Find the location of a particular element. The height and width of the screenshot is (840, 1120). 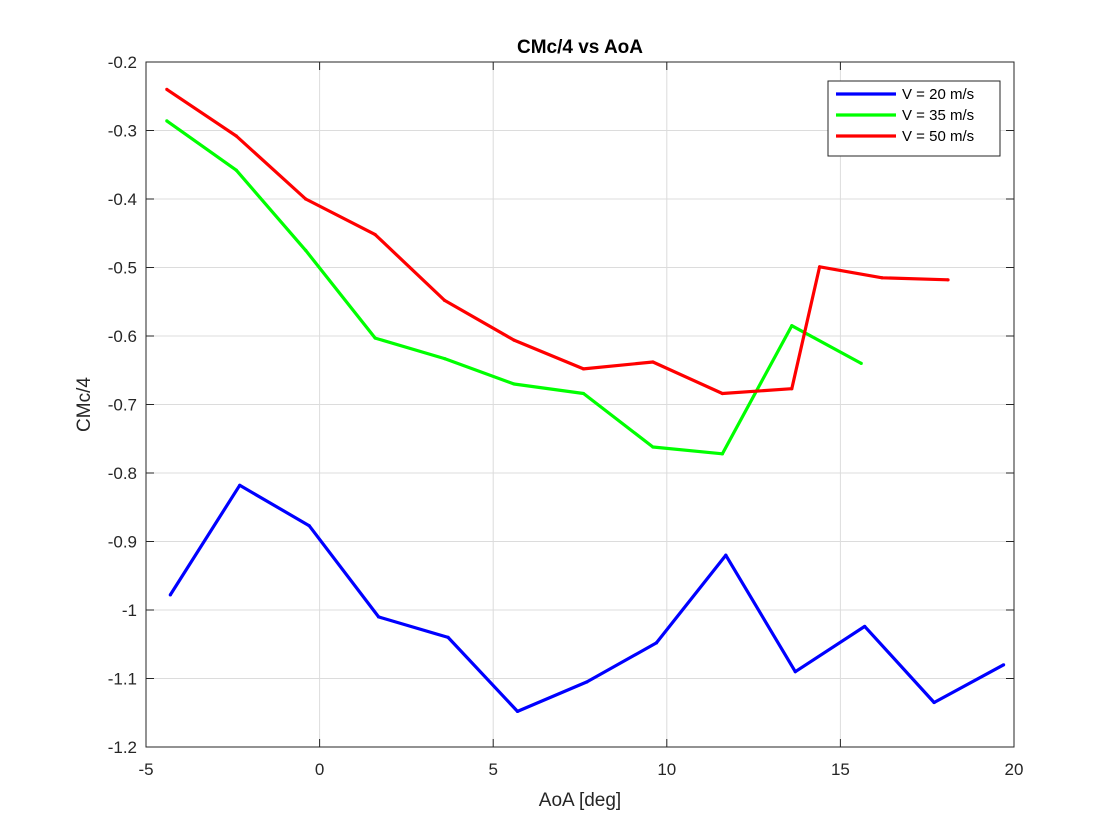

y-tick-label: -0.6 is located at coordinates (122, 336).